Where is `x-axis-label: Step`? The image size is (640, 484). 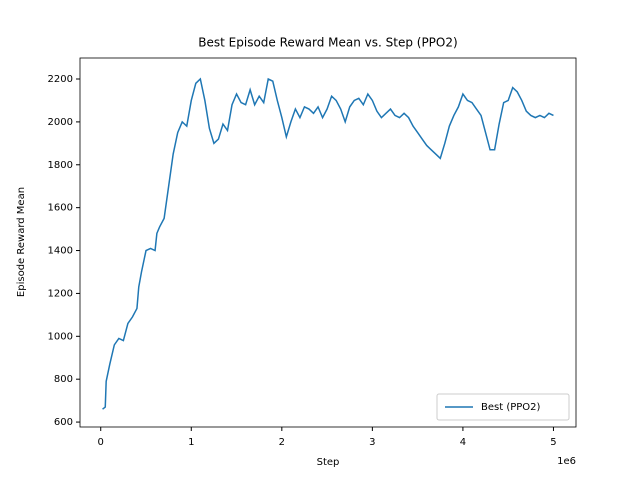
x-axis-label: Step is located at coordinates (328, 462).